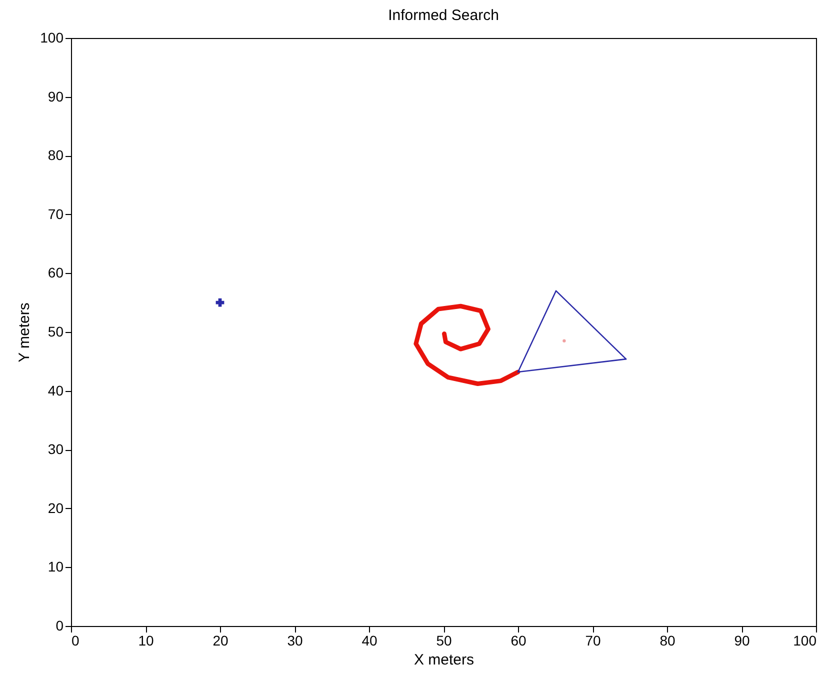 The image size is (835, 675). Describe the element at coordinates (443, 15) in the screenshot. I see `chart-title: Informed Search` at that location.